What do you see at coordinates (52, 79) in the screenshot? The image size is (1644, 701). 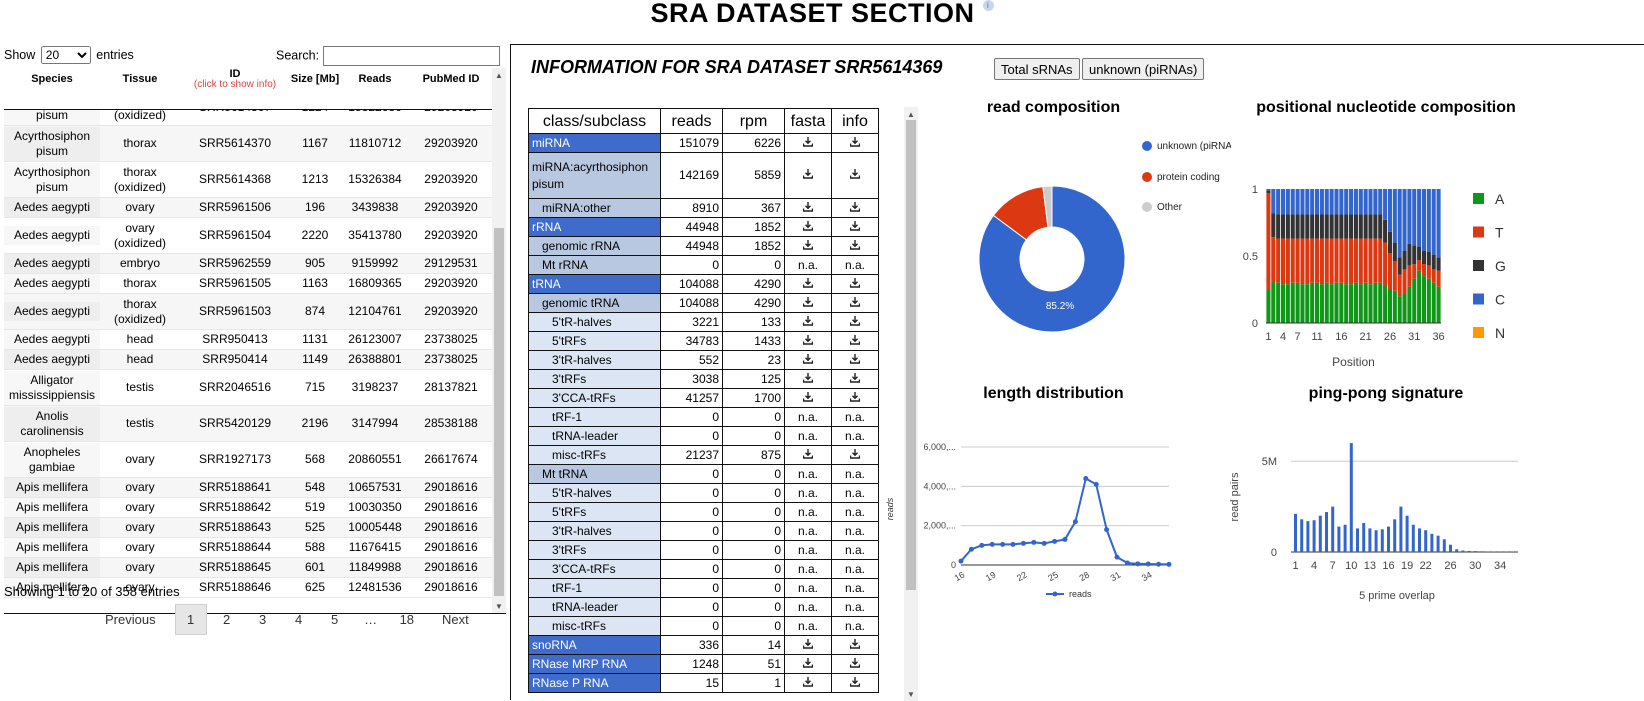 I see `col-species: Species` at bounding box center [52, 79].